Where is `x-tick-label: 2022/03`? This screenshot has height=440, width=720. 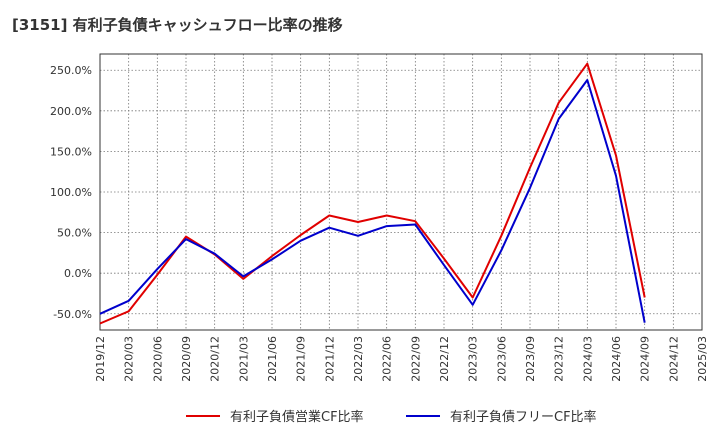
x-tick-label: 2022/03 is located at coordinates (358, 359).